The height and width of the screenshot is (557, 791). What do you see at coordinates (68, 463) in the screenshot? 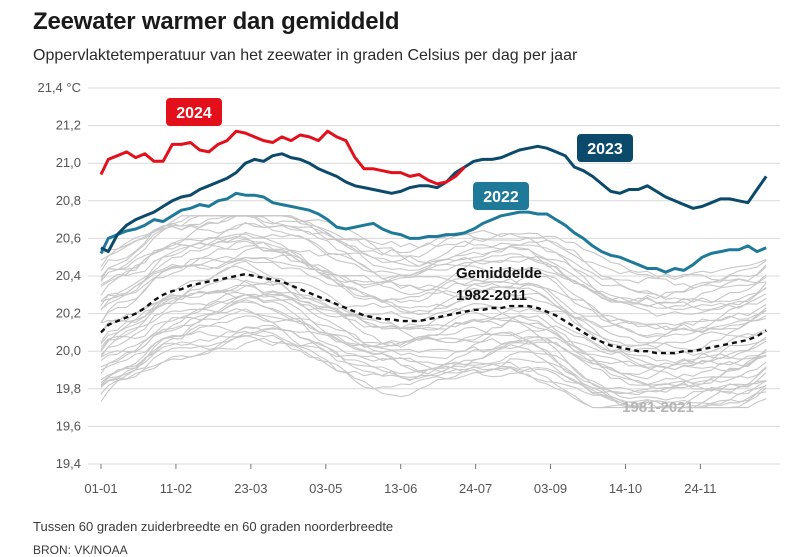
I see `y-tick-label: 19,4` at bounding box center [68, 463].